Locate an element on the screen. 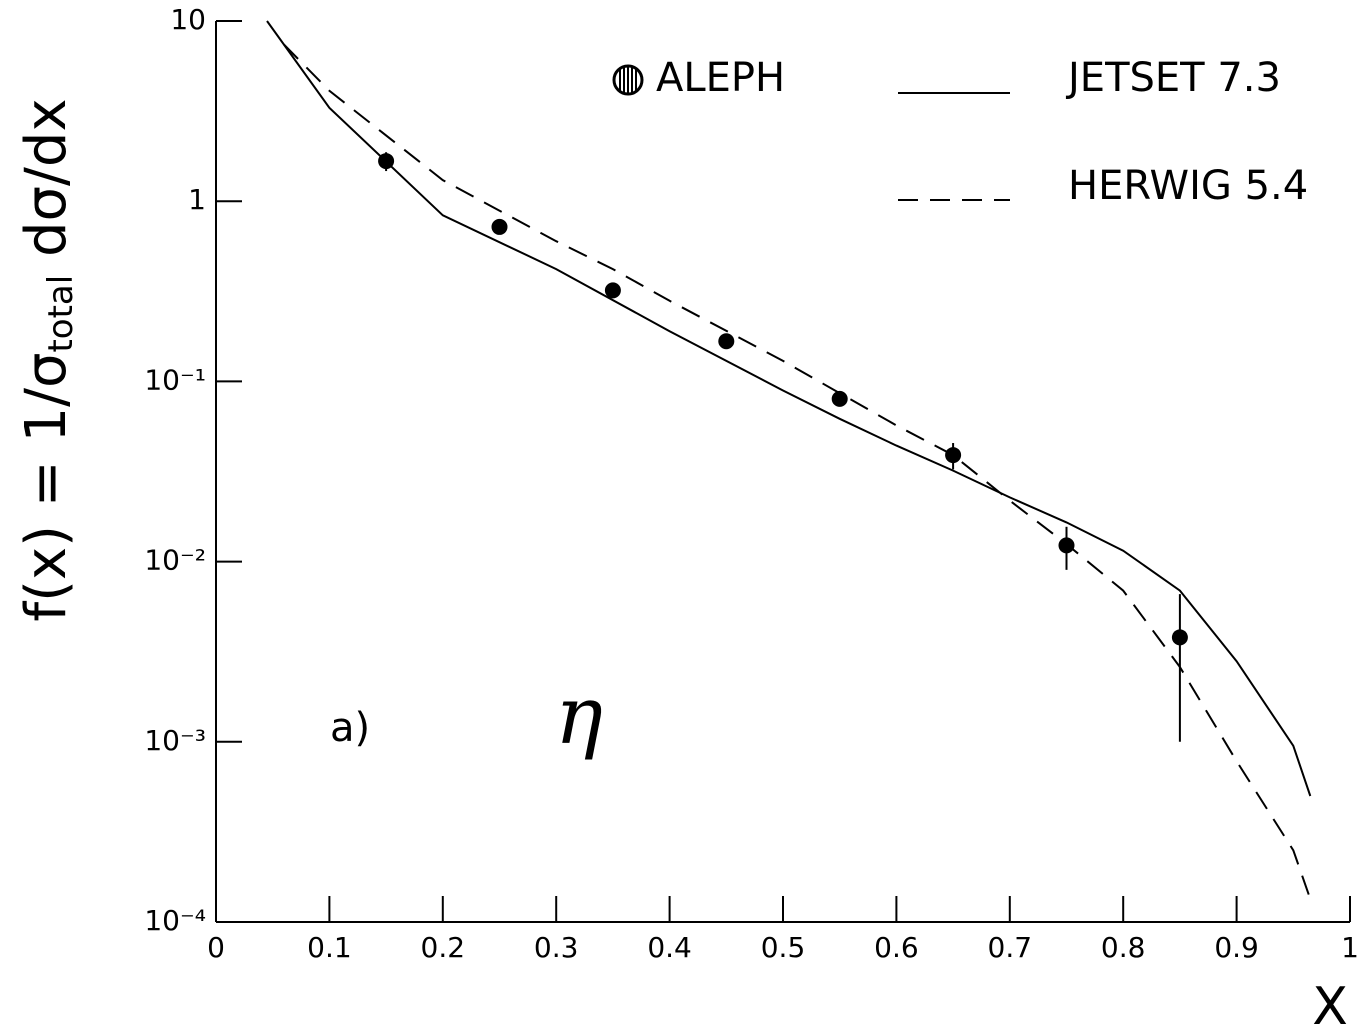 This screenshot has height=1035, width=1365. x-axis-label: X is located at coordinates (1330, 1006).